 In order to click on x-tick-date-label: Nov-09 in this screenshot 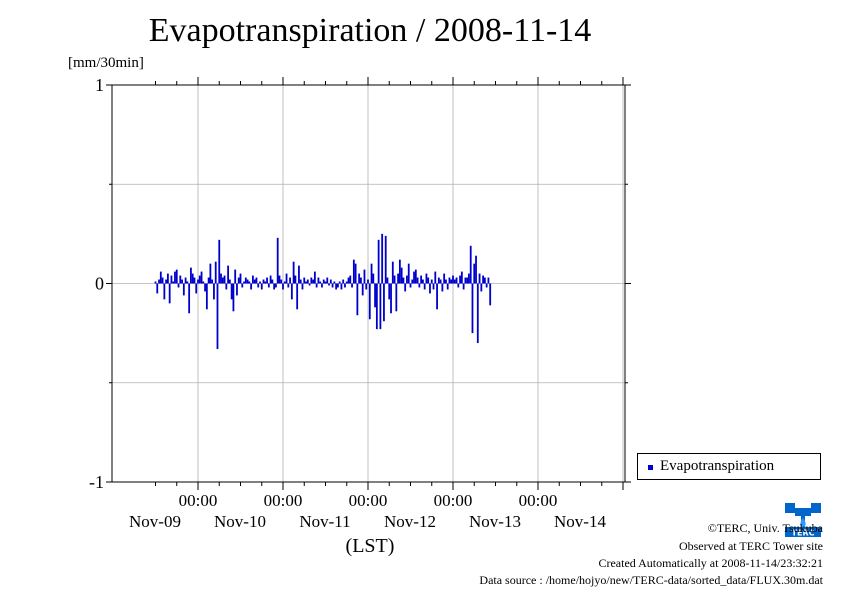, I will do `click(155, 521)`.